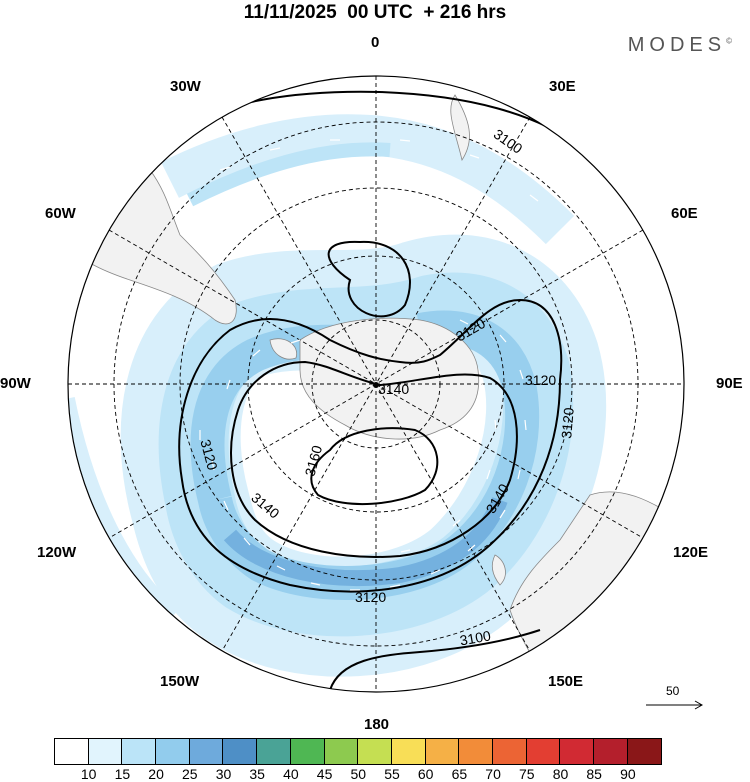 The width and height of the screenshot is (750, 782). What do you see at coordinates (190, 774) in the screenshot?
I see `colorbar-tick-label: 25` at bounding box center [190, 774].